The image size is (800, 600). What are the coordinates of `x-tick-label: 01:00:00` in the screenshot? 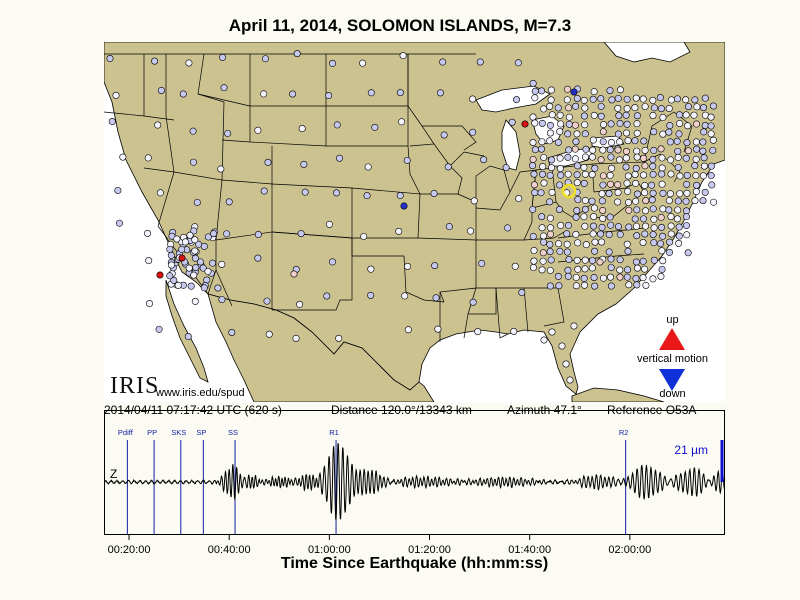 It's located at (329, 550).